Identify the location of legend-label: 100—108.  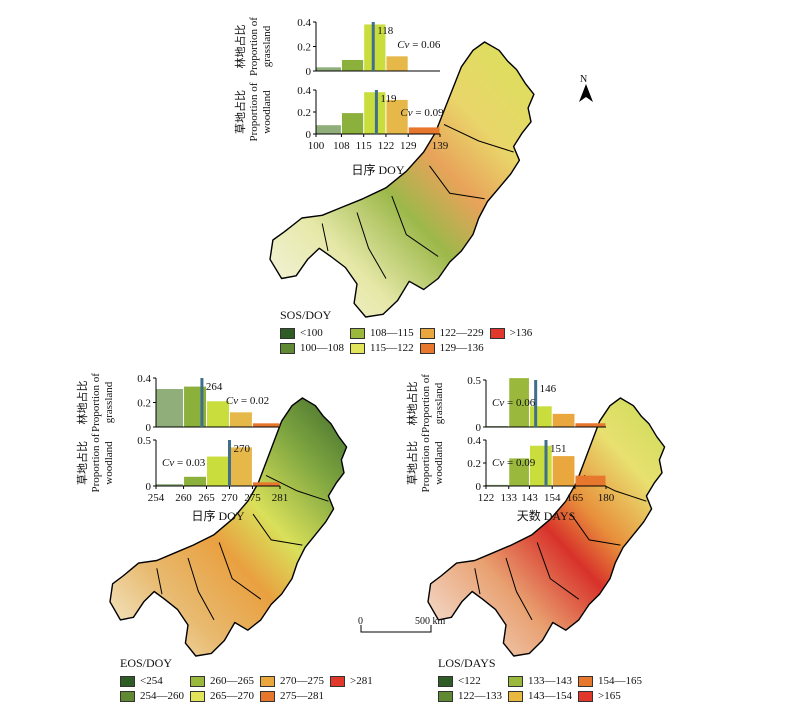
(322, 348).